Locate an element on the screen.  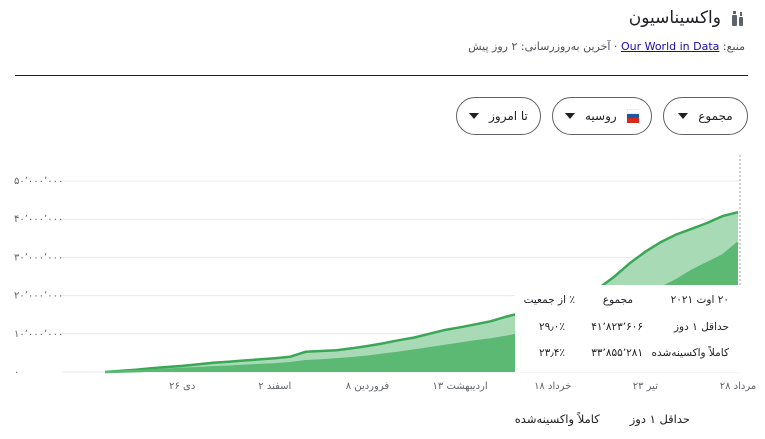
legend-entry: کاملاً واکسینه‌شده is located at coordinates (557, 419).